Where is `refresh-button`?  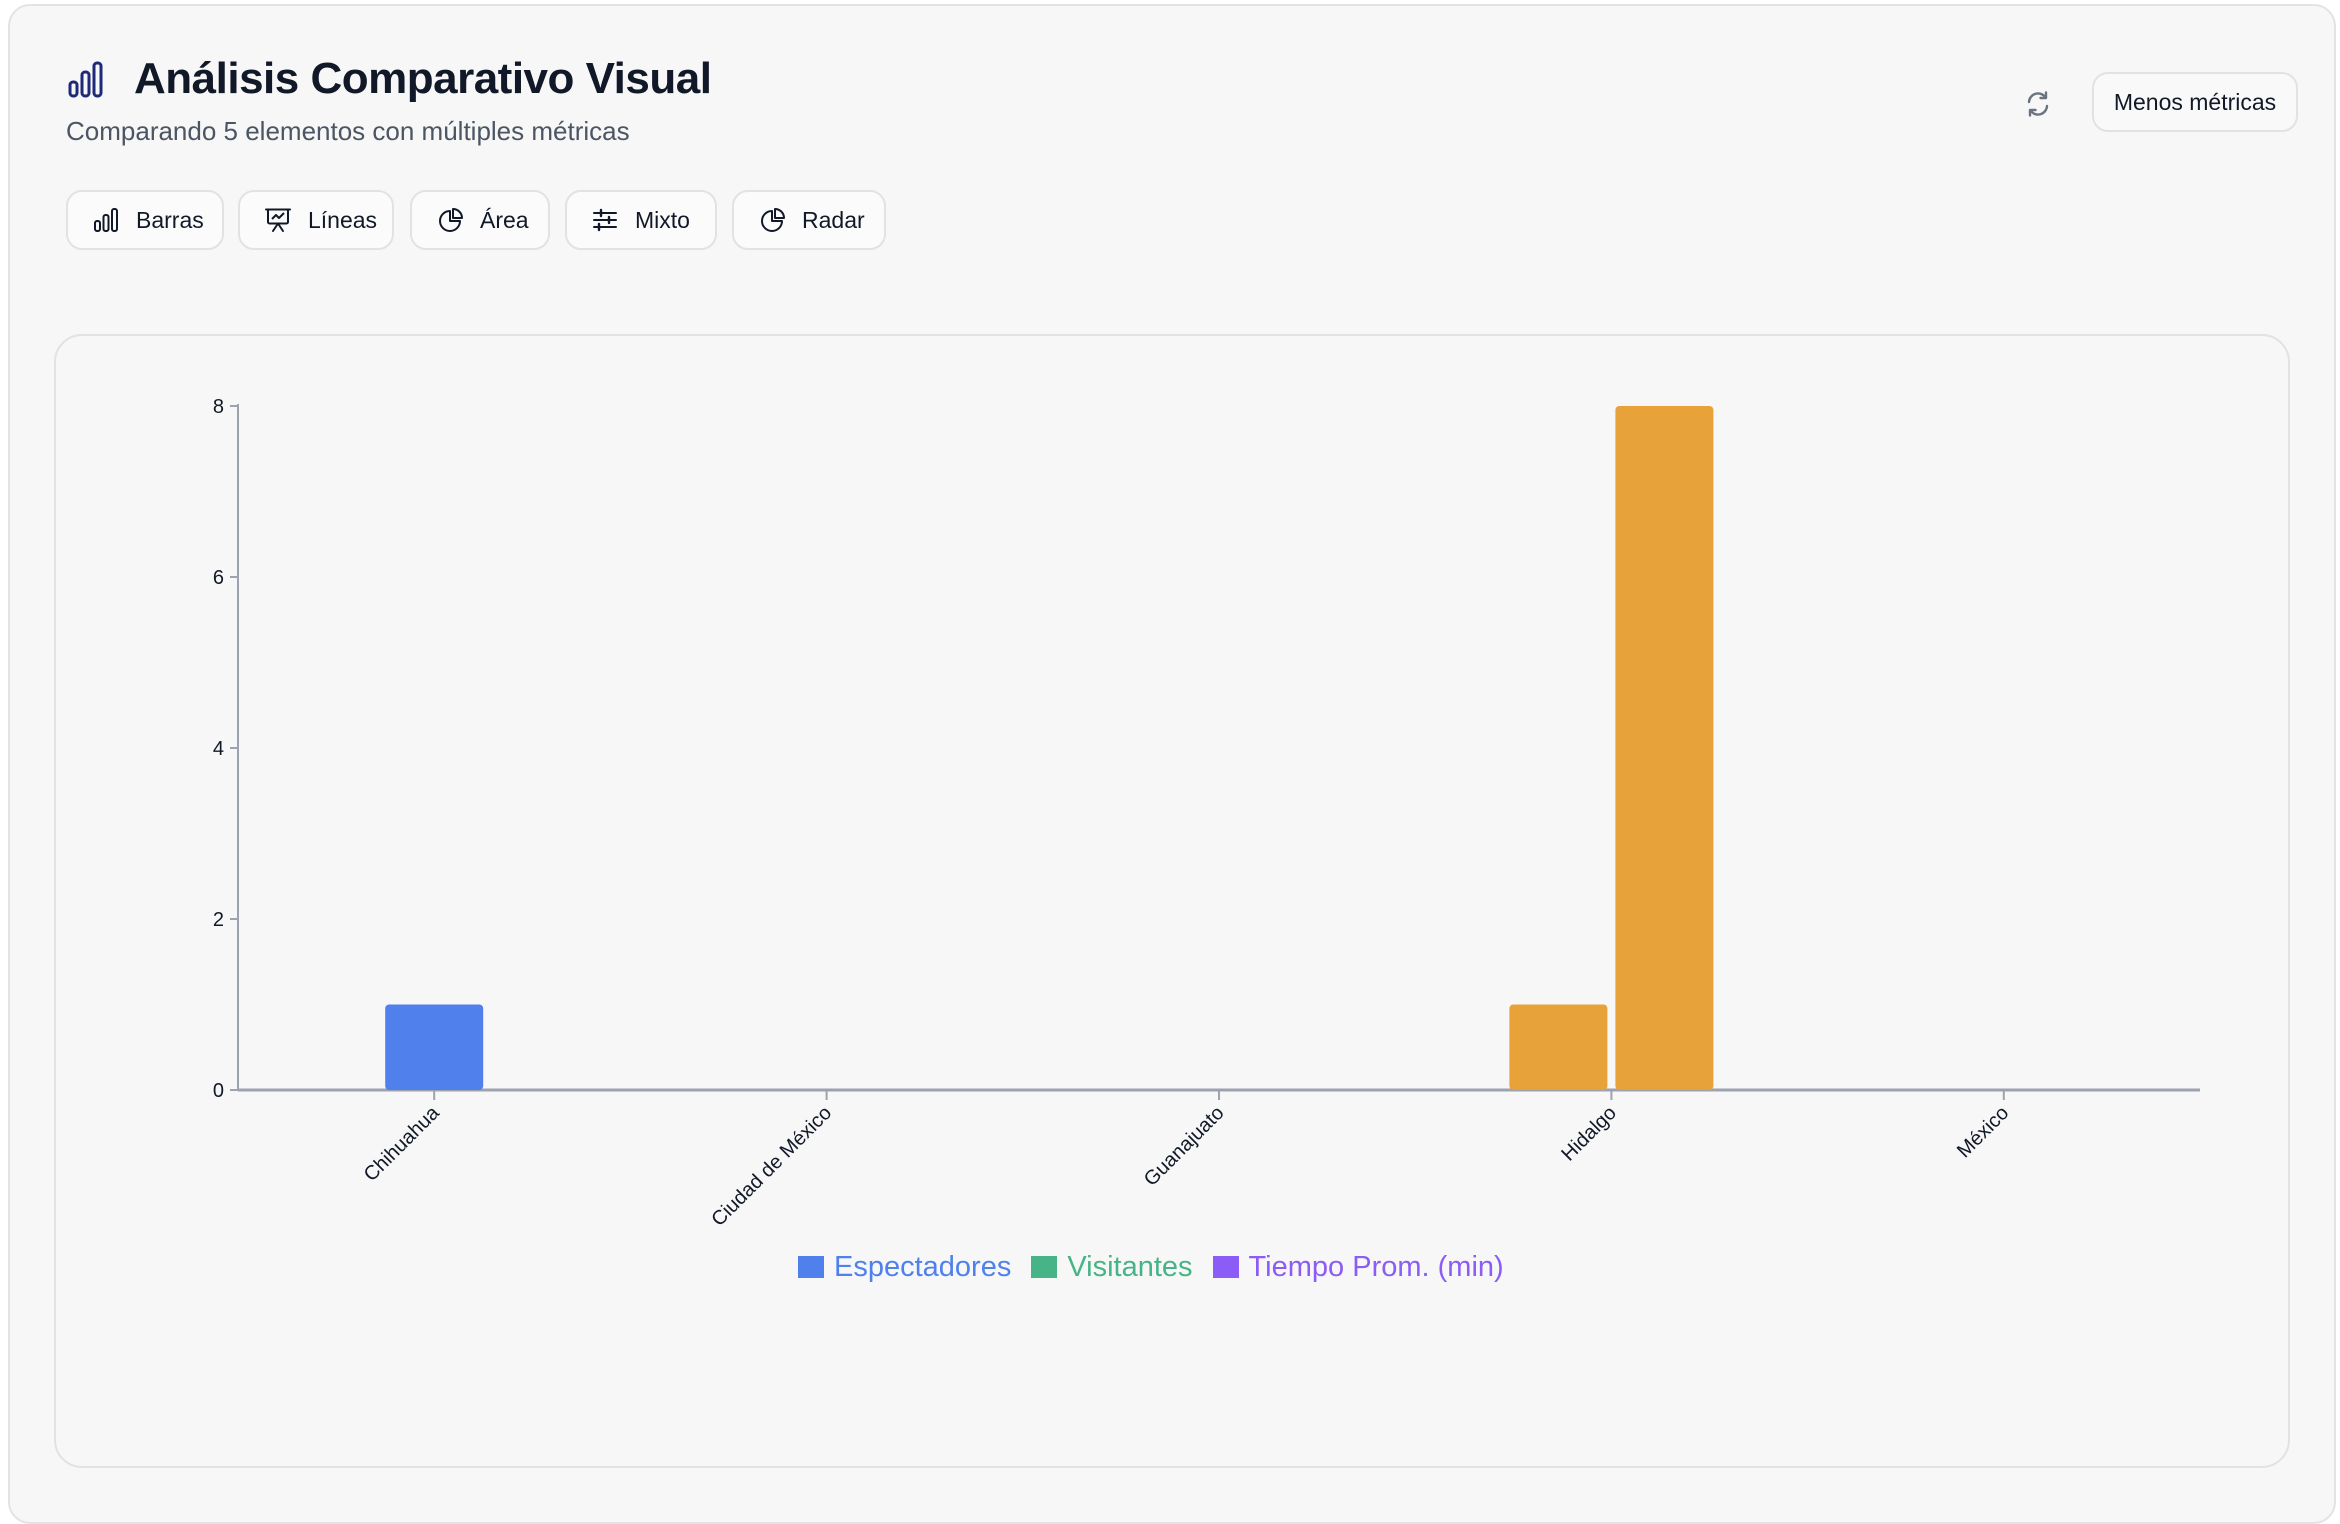
refresh-button is located at coordinates (2038, 104).